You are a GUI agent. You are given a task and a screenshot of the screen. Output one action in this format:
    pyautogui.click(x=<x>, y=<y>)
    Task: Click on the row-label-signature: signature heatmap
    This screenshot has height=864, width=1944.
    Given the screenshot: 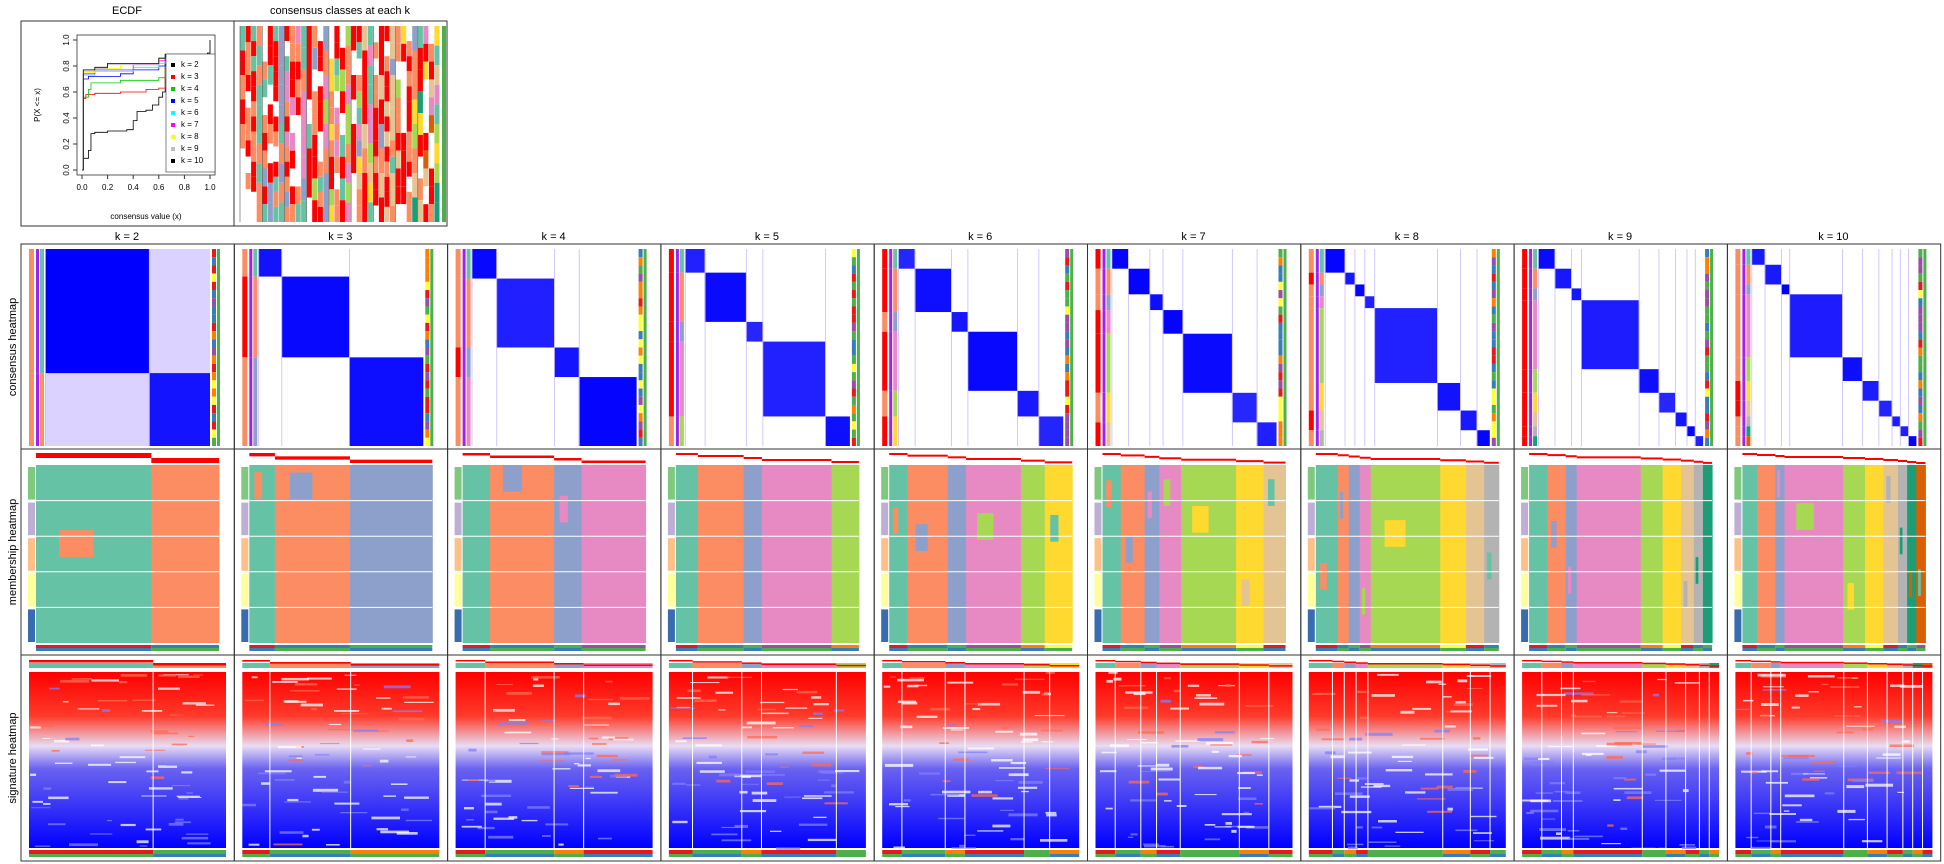 What is the action you would take?
    pyautogui.click(x=13, y=757)
    